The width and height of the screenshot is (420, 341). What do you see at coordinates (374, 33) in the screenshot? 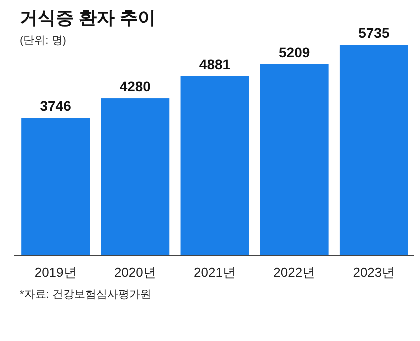
I see `data-label: 5735` at bounding box center [374, 33].